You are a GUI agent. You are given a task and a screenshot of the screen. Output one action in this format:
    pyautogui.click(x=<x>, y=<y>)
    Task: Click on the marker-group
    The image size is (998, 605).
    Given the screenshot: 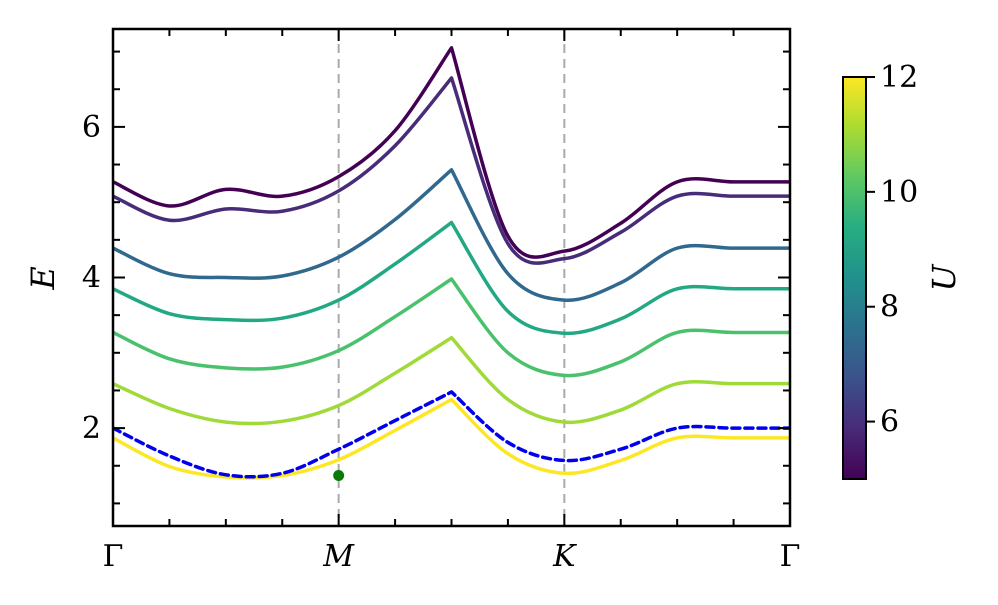 What is the action you would take?
    pyautogui.click(x=339, y=476)
    